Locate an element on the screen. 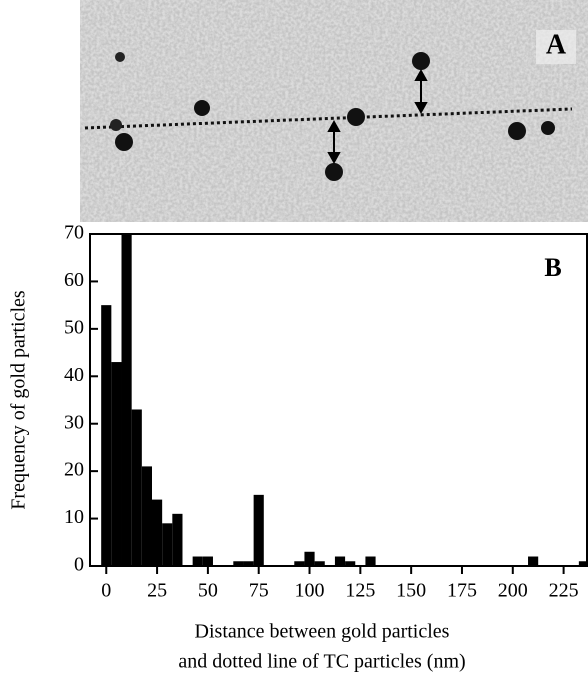 The width and height of the screenshot is (588, 676). y-tick-label: 60 is located at coordinates (74, 280).